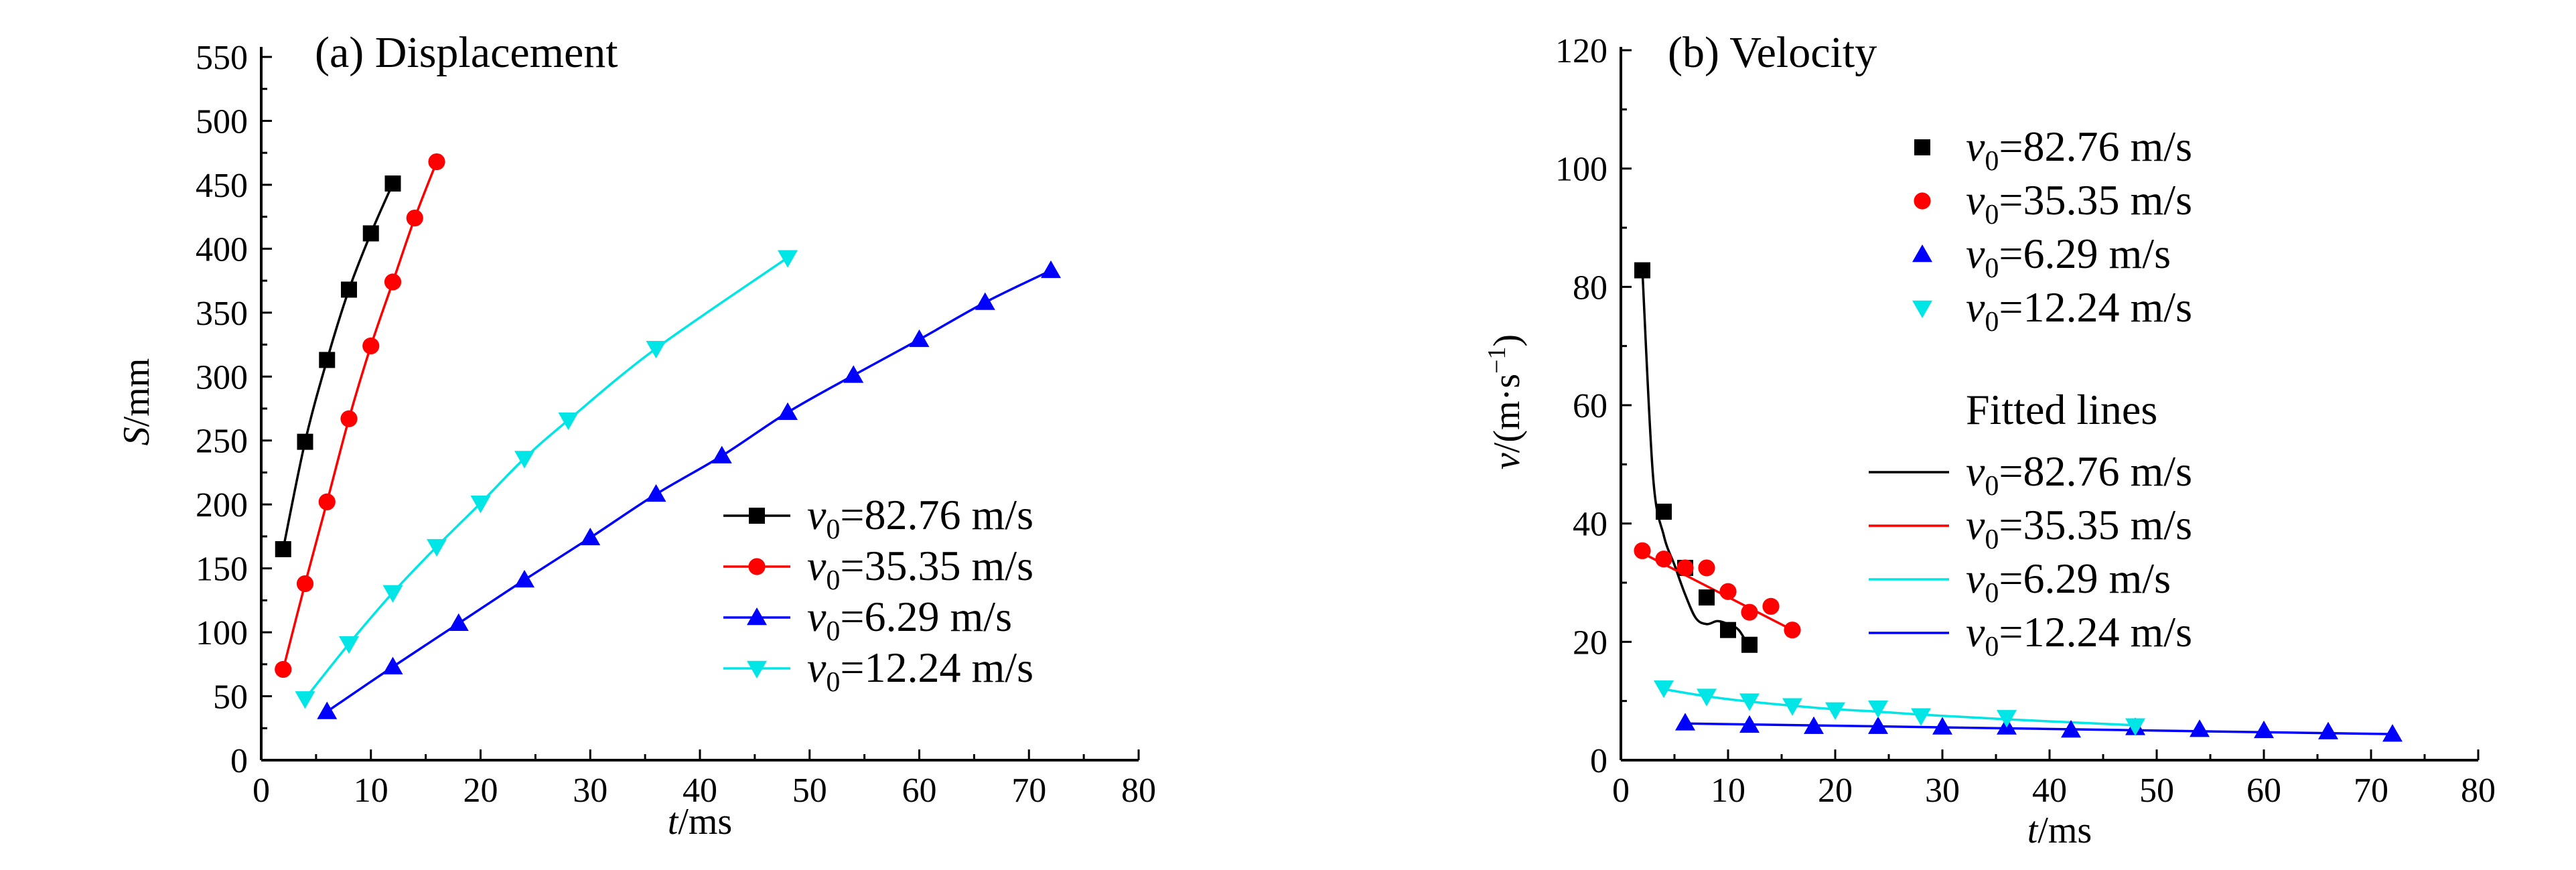 The image size is (2576, 870). I want to click on chart-a-x-tick-label: 40, so click(700, 791).